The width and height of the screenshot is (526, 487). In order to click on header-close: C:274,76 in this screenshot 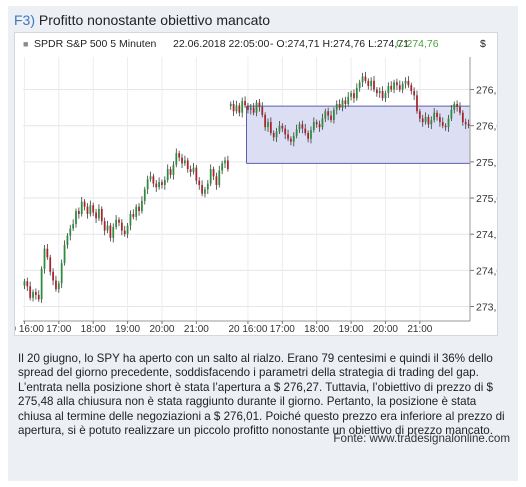, I will do `click(417, 44)`.